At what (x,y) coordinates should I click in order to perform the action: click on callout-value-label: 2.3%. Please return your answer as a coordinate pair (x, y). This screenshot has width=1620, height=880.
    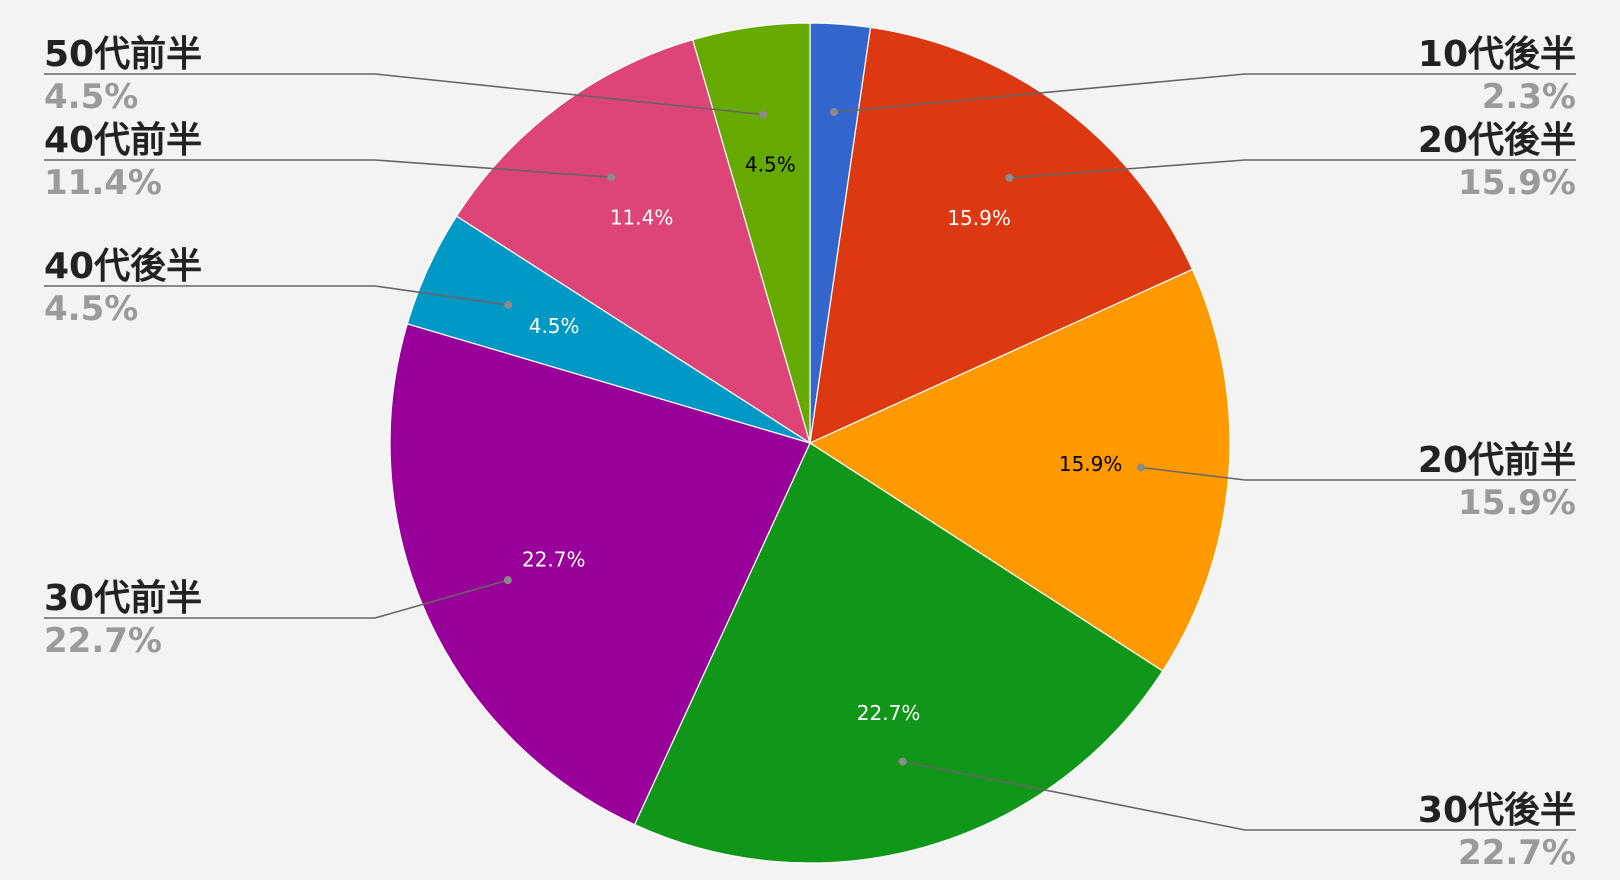
    Looking at the image, I should click on (1529, 97).